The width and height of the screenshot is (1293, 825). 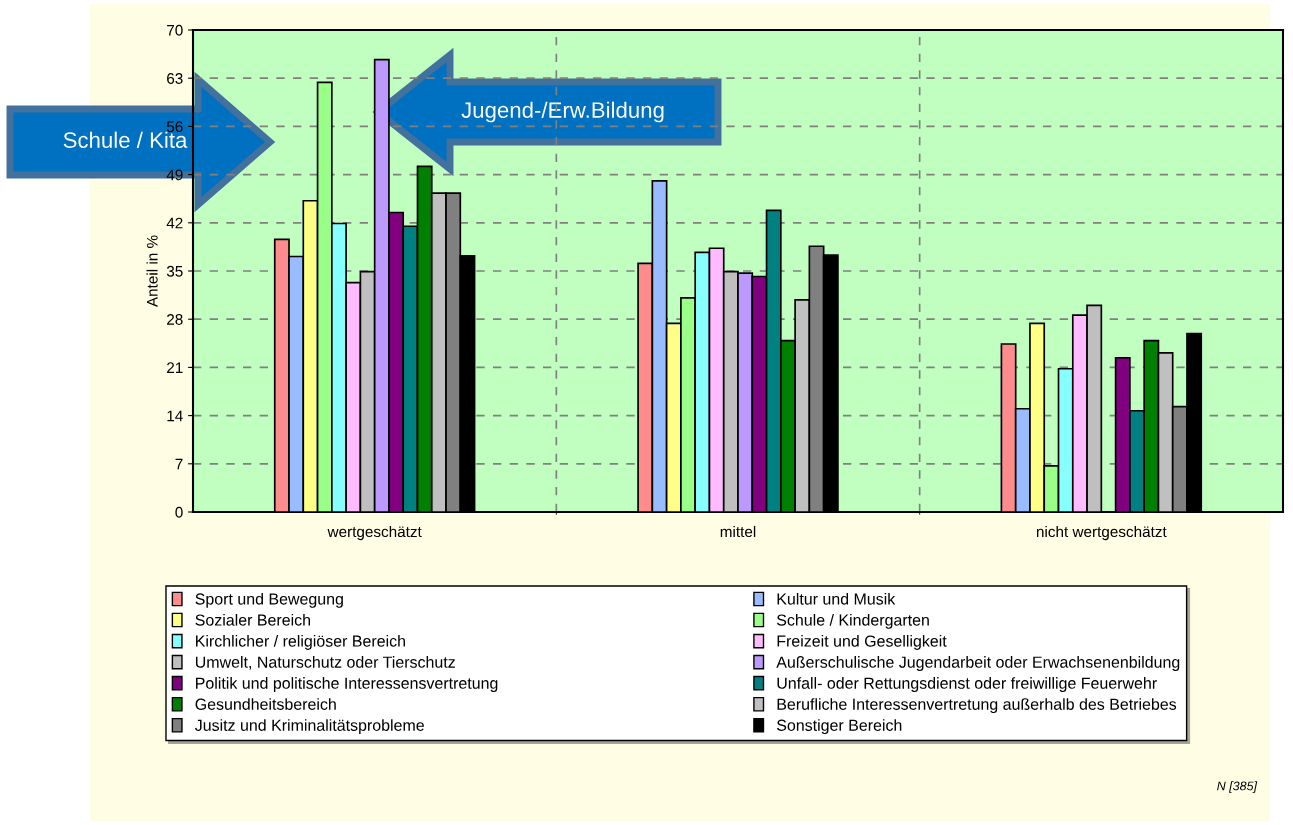 What do you see at coordinates (836, 598) in the screenshot?
I see `legend-label: Kultur und Musik` at bounding box center [836, 598].